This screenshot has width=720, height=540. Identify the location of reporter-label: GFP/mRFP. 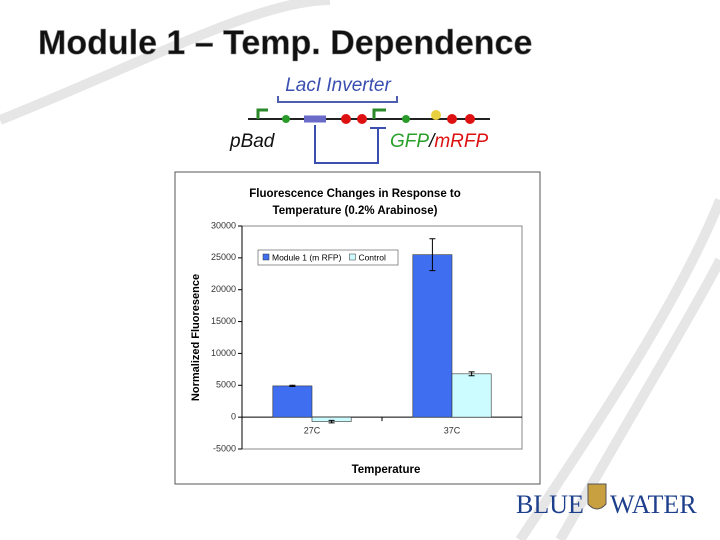
(439, 141).